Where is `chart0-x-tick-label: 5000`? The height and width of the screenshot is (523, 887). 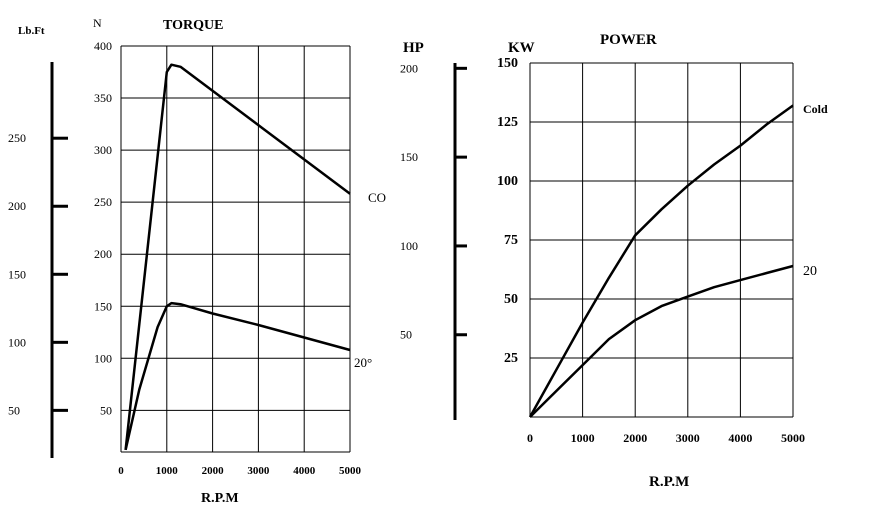
chart0-x-tick-label: 5000 is located at coordinates (350, 471).